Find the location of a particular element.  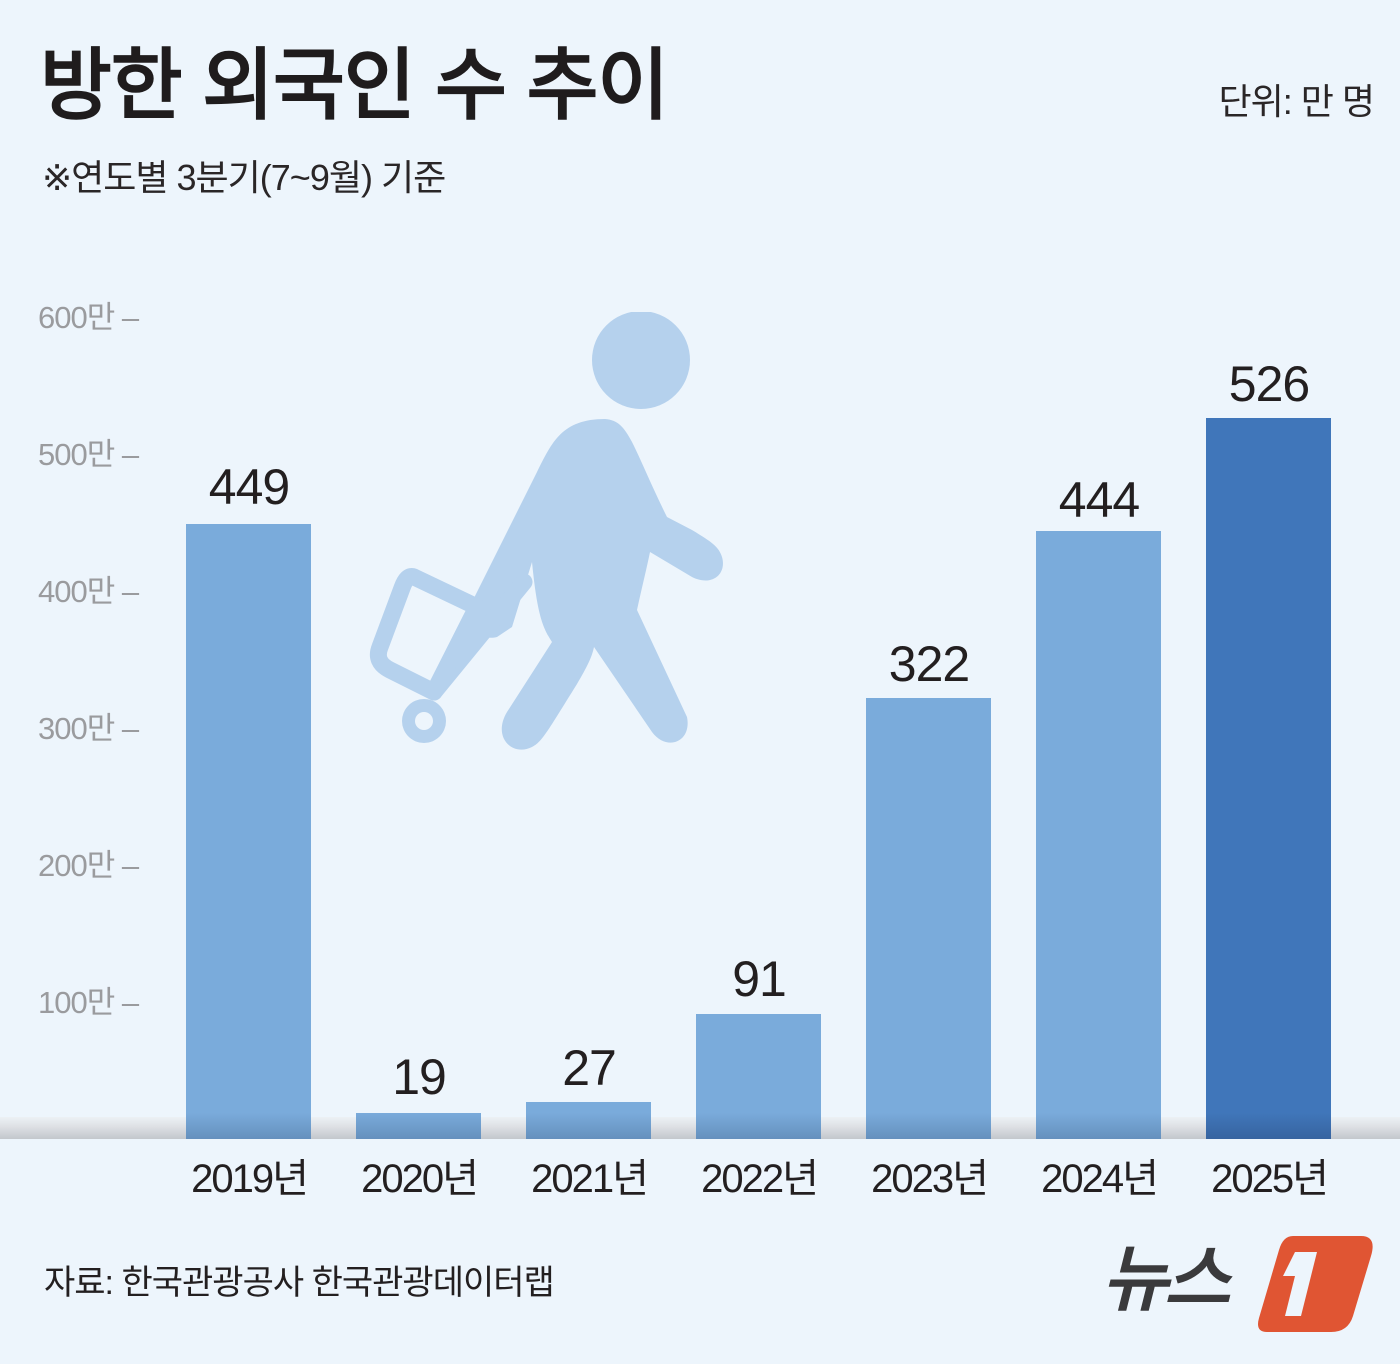

source-note: 자료: 한국관광공사 한국관광데이터랩 is located at coordinates (299, 1283).